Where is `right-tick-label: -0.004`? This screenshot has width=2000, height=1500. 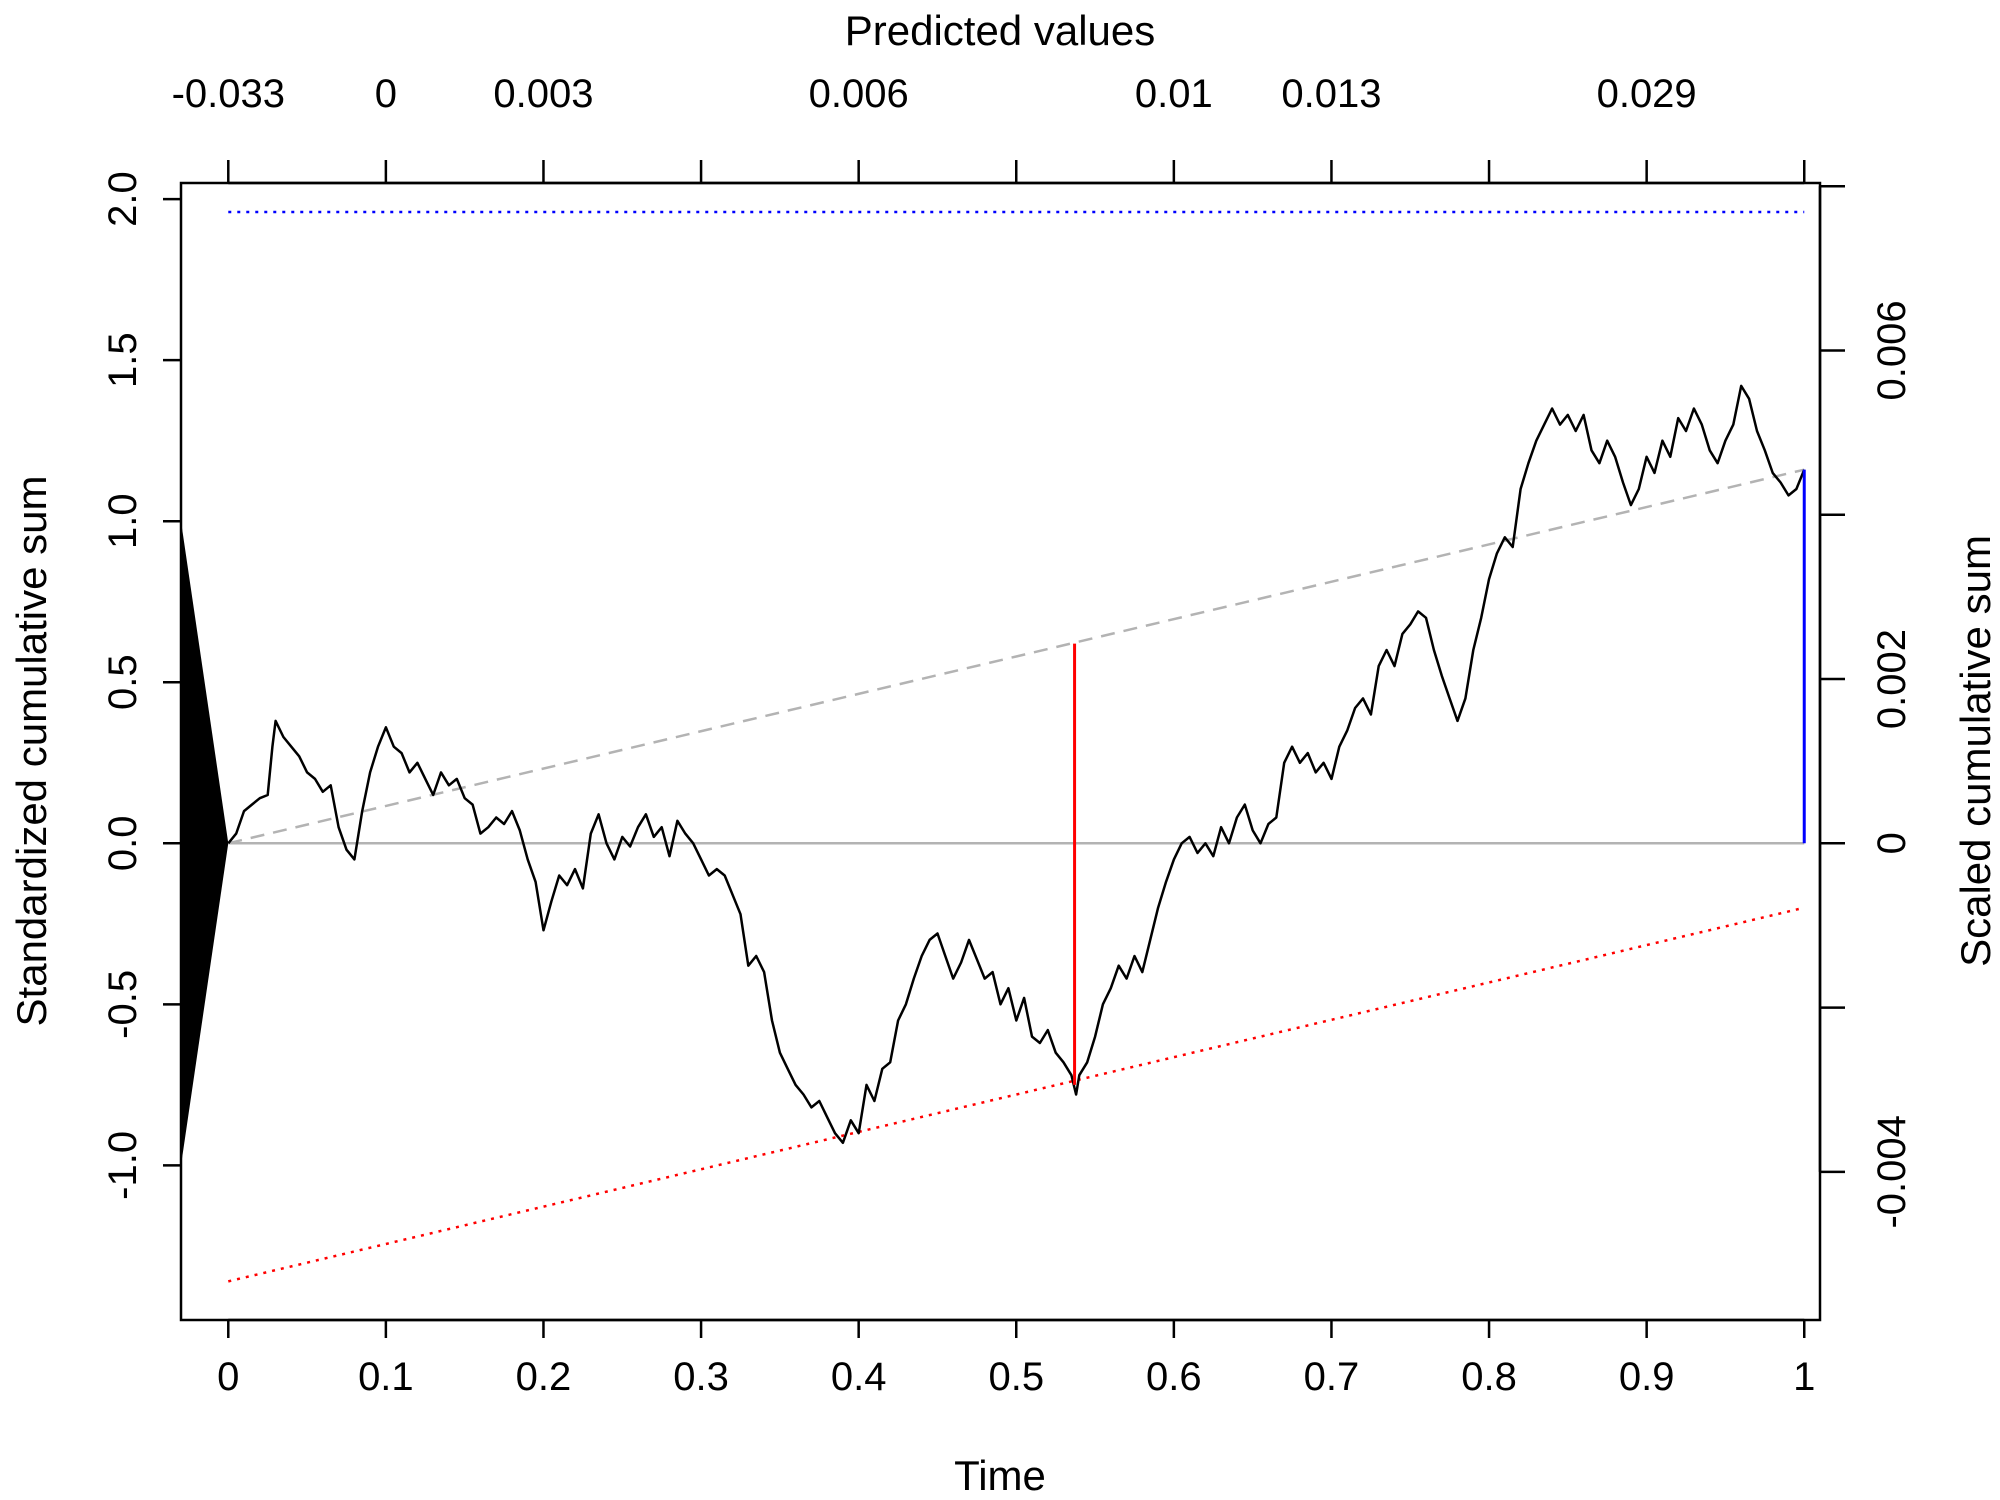
right-tick-label: -0.004 is located at coordinates (1892, 1171).